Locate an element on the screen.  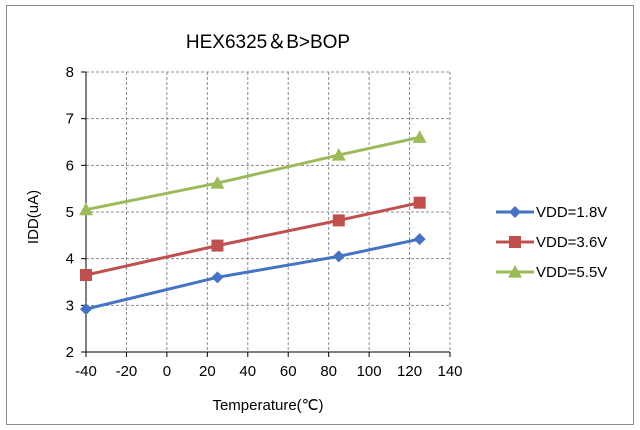
x-axis-title: Temperature(℃) is located at coordinates (267, 405).